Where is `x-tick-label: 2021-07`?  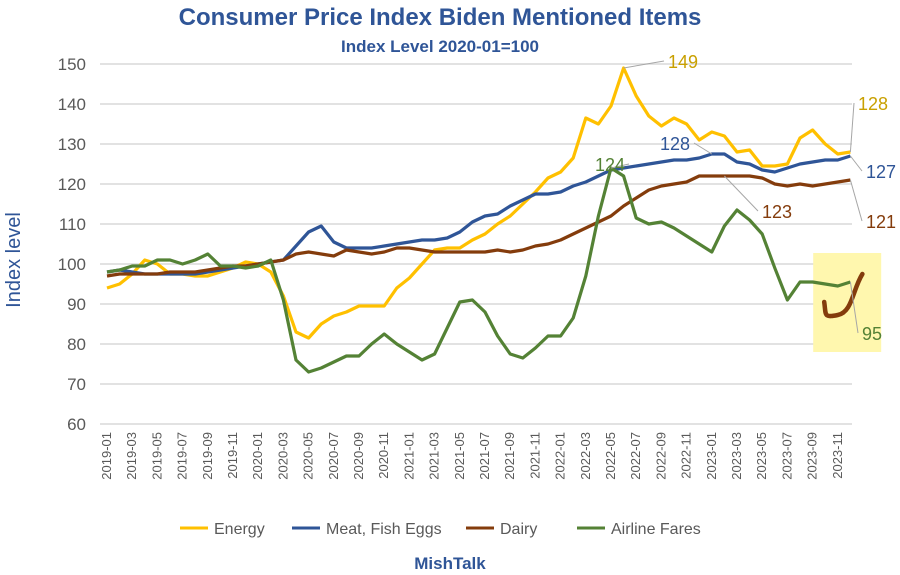
x-tick-label: 2021-07 is located at coordinates (484, 456).